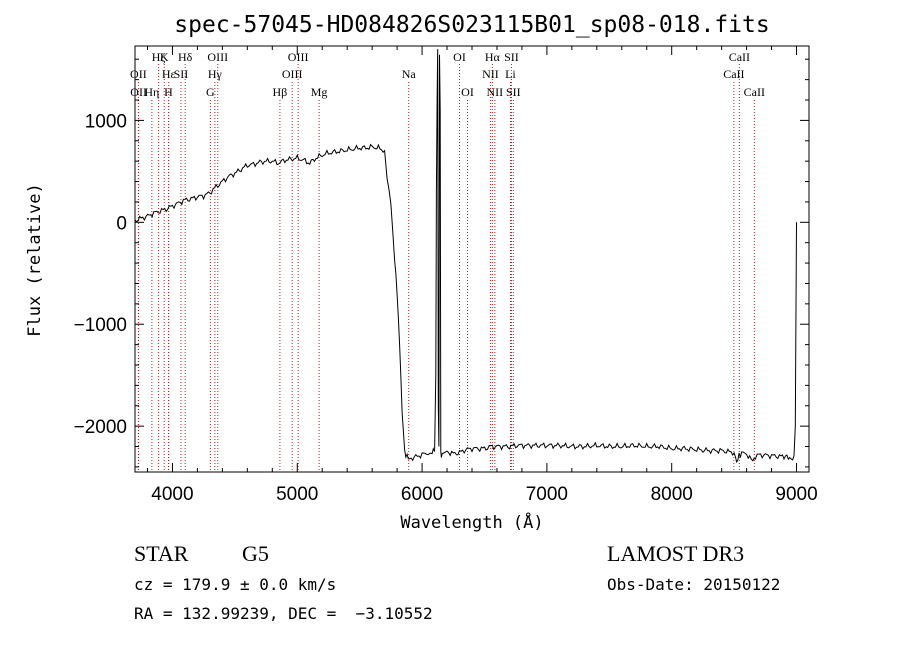 Image resolution: width=900 pixels, height=649 pixels. I want to click on obs-date: Obs-Date: 20150122, so click(693, 584).